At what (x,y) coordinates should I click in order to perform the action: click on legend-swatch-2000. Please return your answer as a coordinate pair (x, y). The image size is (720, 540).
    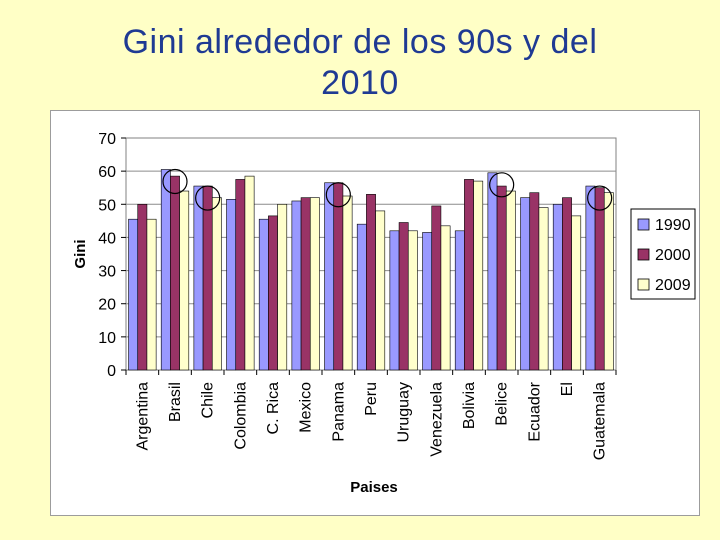
    Looking at the image, I should click on (643, 254).